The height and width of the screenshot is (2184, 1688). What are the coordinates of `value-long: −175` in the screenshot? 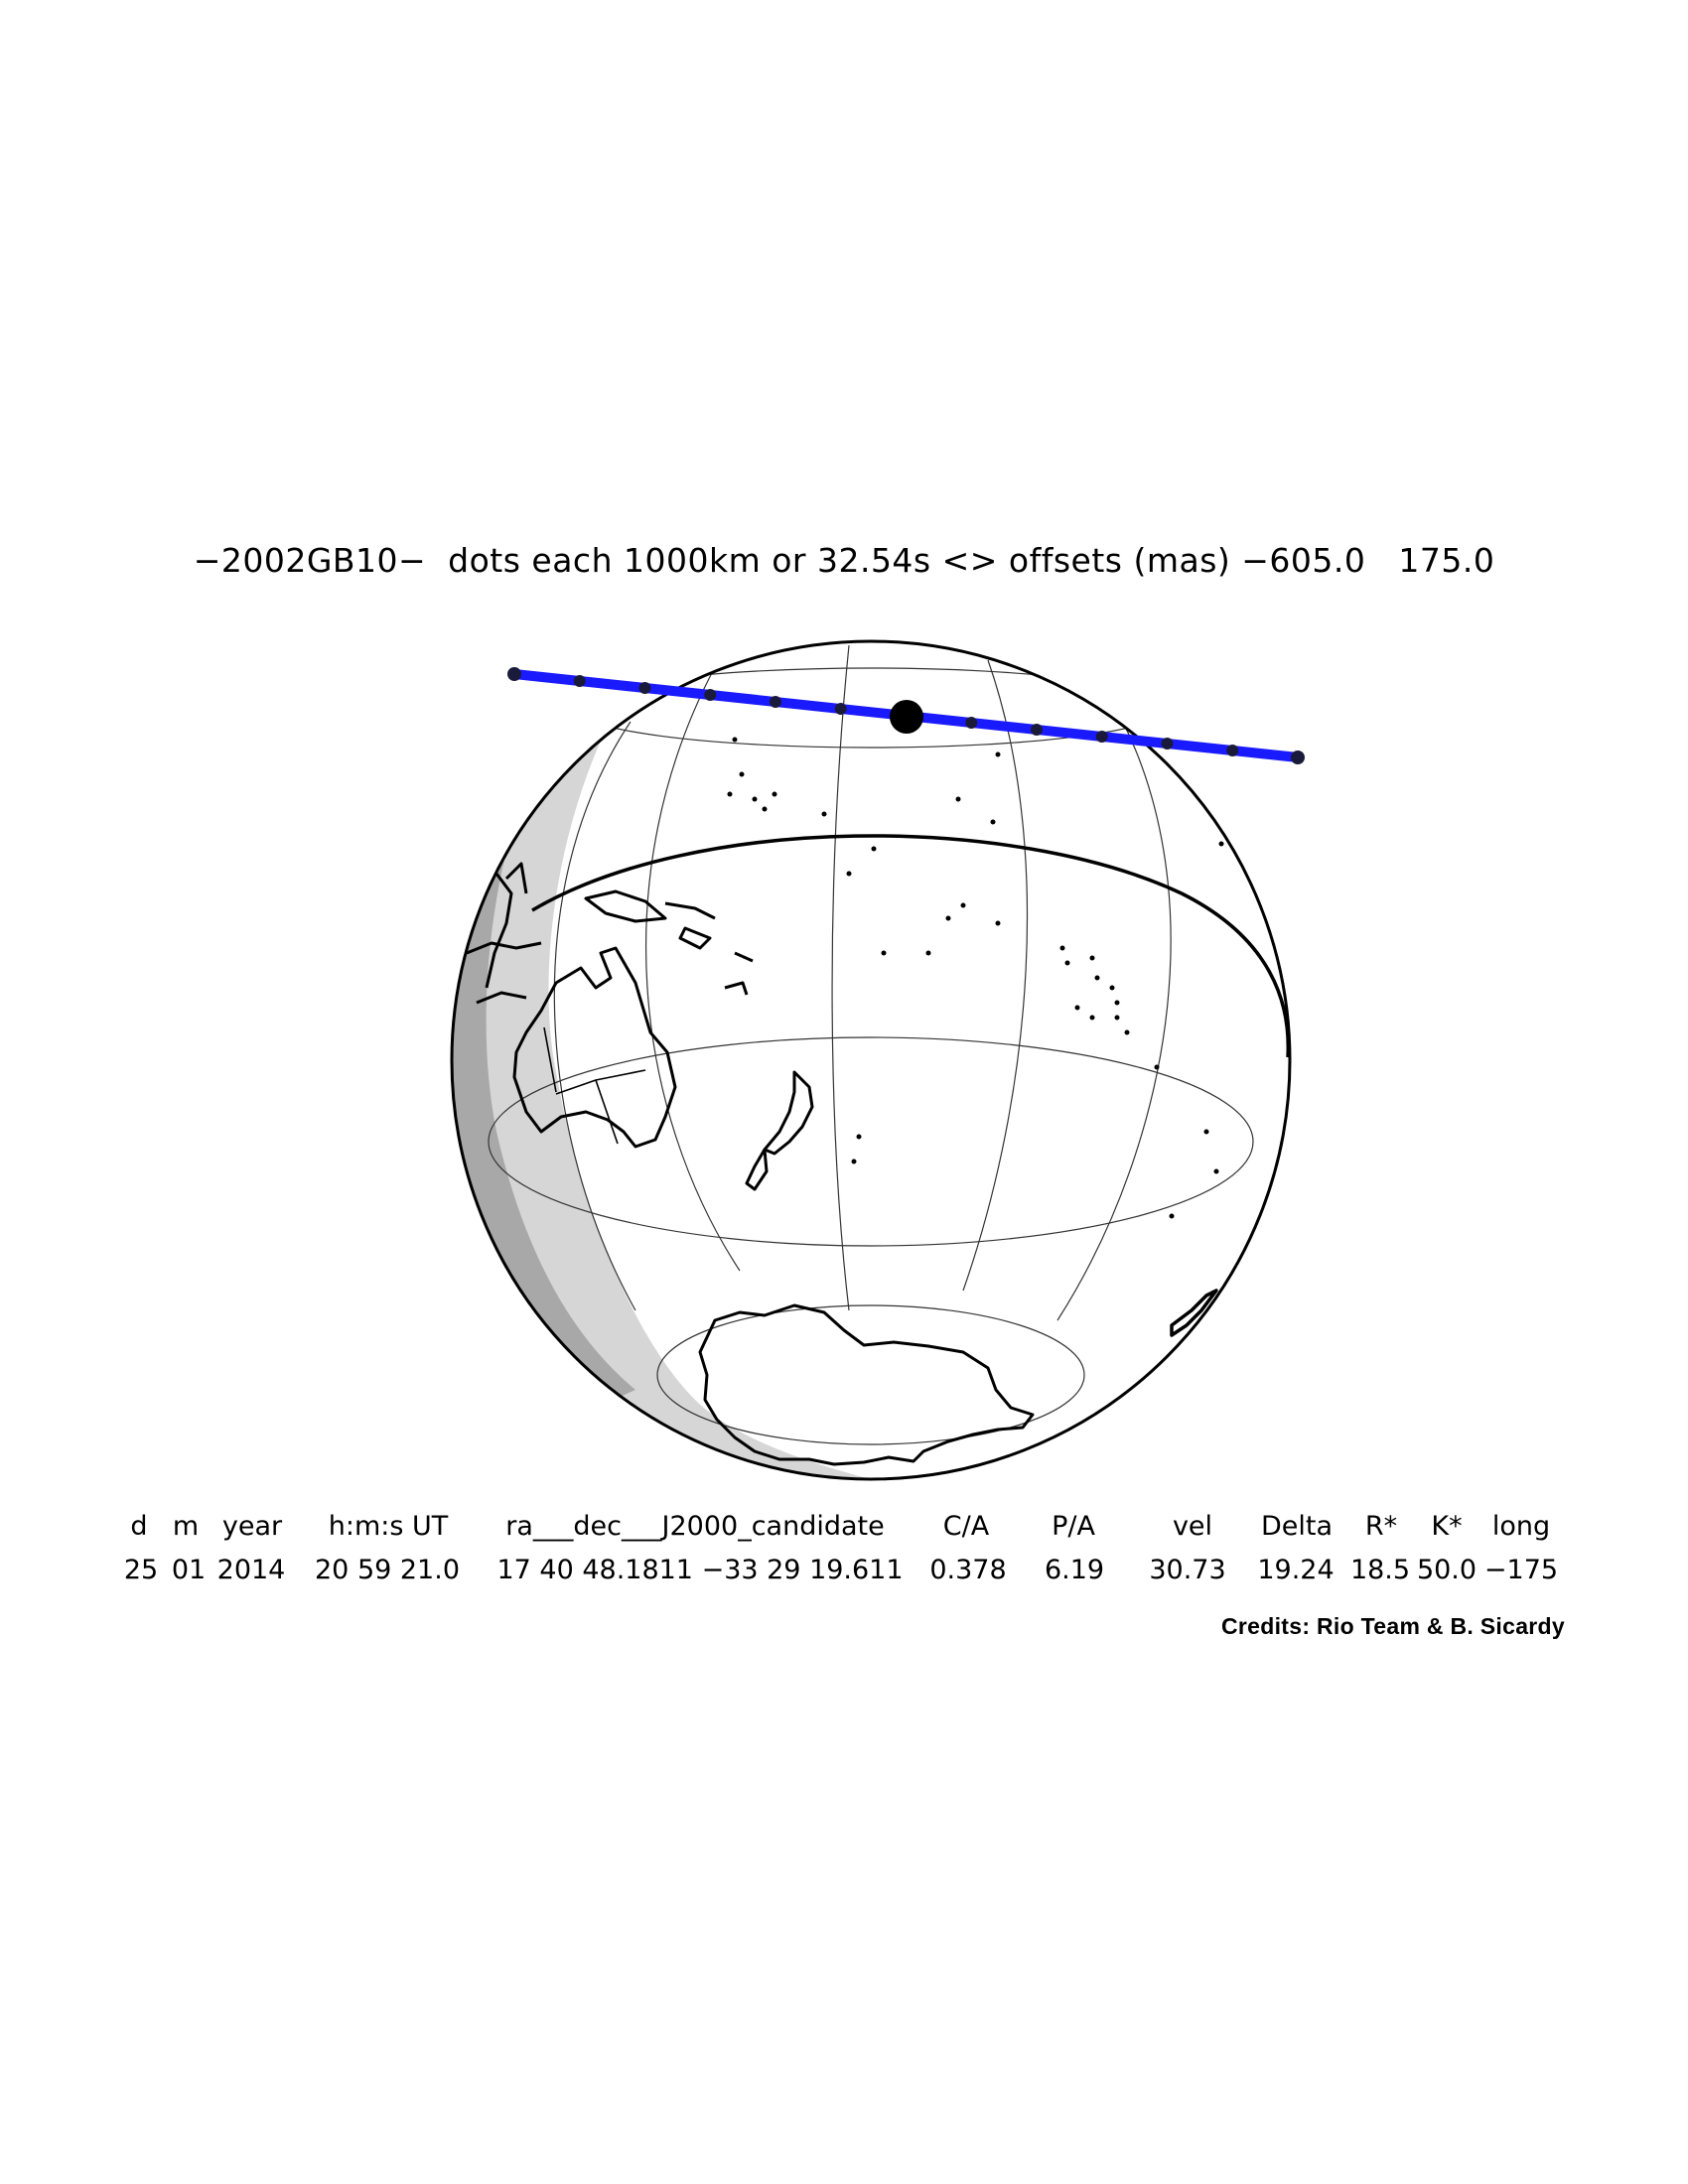 It's located at (1521, 1570).